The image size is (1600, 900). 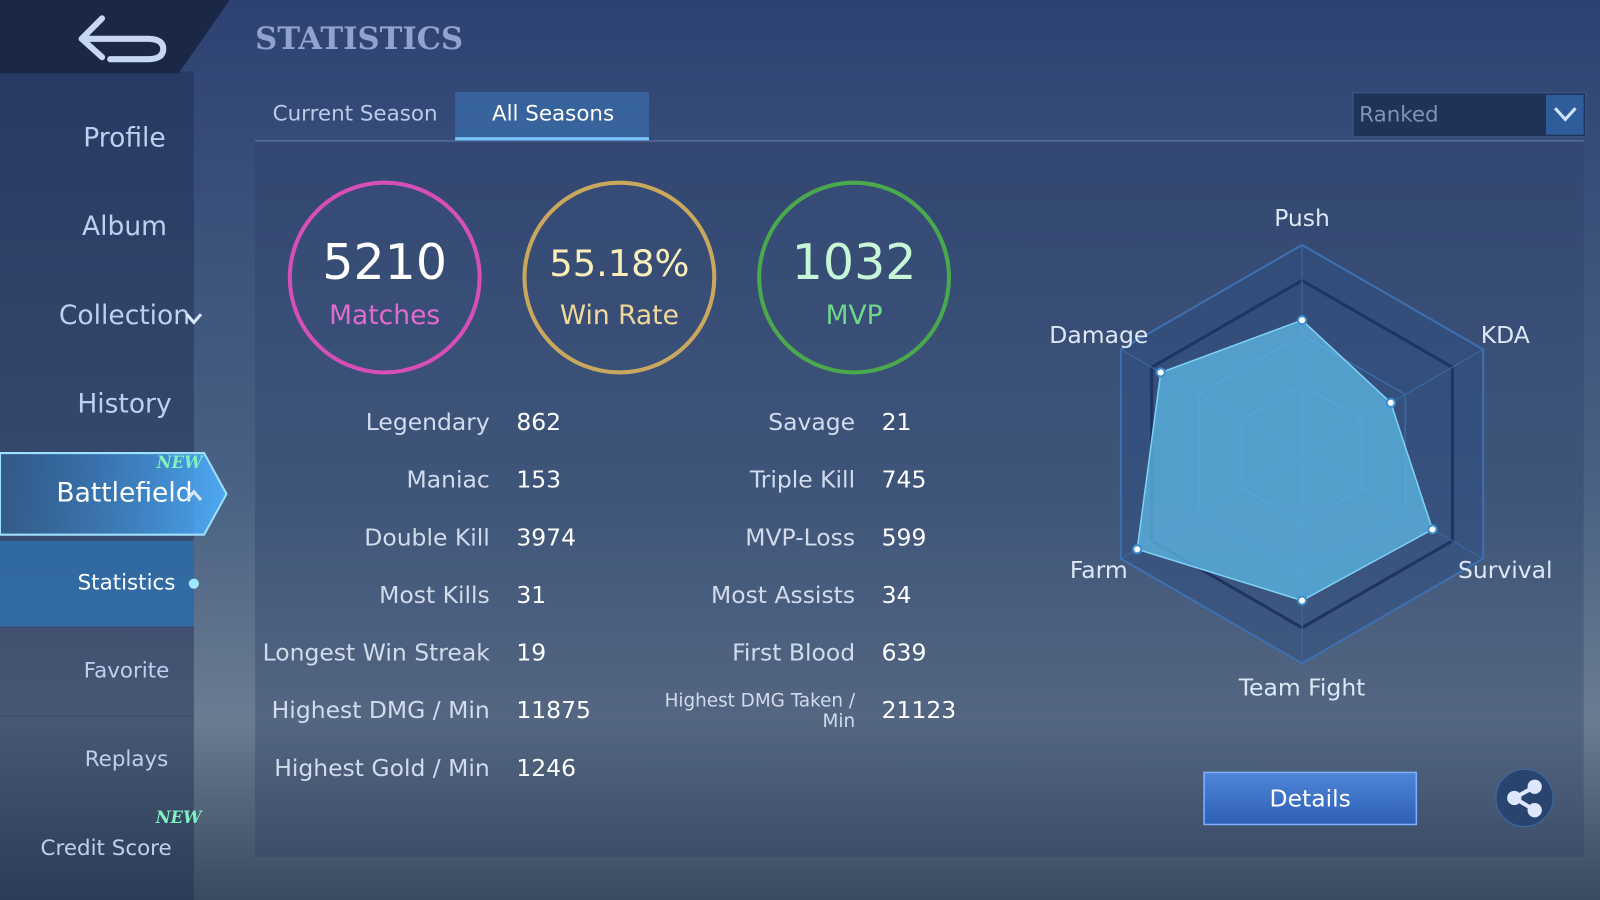 What do you see at coordinates (553, 710) in the screenshot?
I see `stat-value: 11875` at bounding box center [553, 710].